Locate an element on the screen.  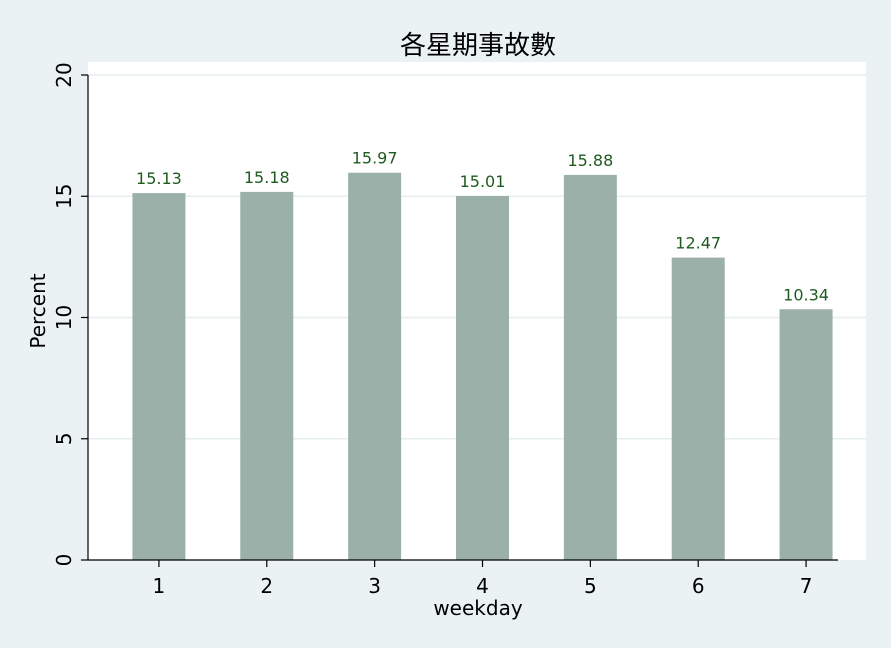
data-label: 15.18 is located at coordinates (267, 177).